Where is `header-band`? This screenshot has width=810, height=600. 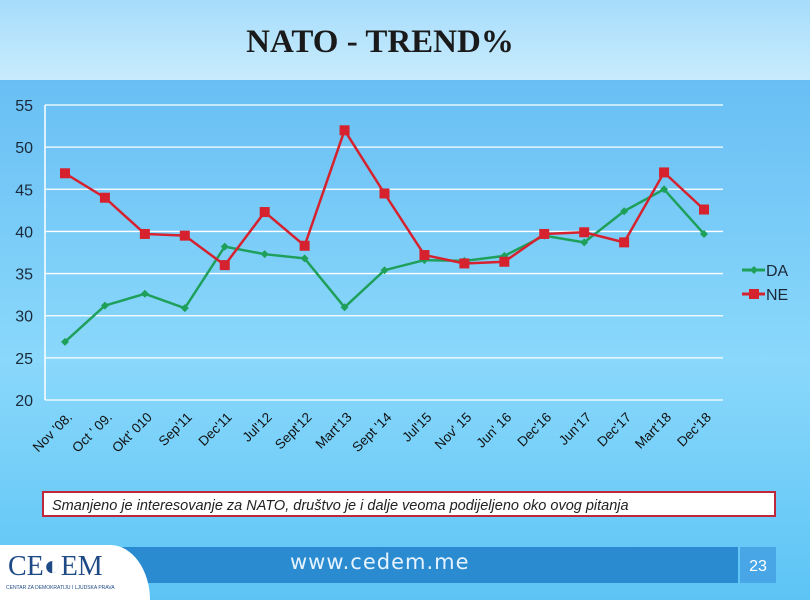
header-band is located at coordinates (405, 40).